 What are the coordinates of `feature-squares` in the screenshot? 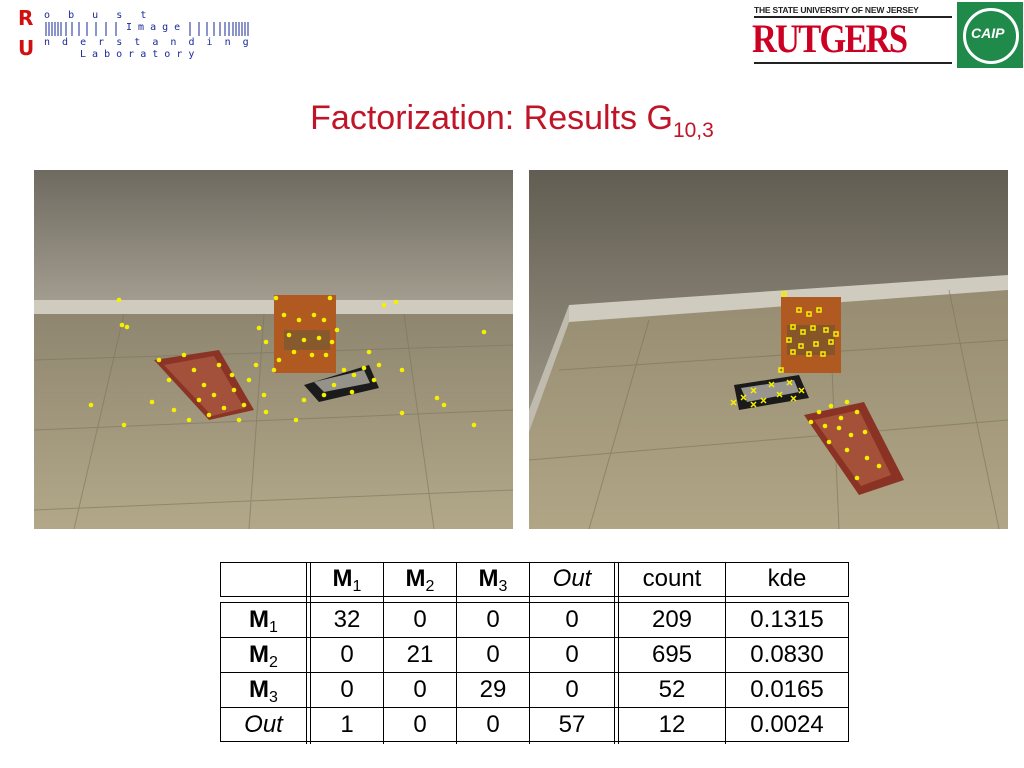 It's located at (808, 332).